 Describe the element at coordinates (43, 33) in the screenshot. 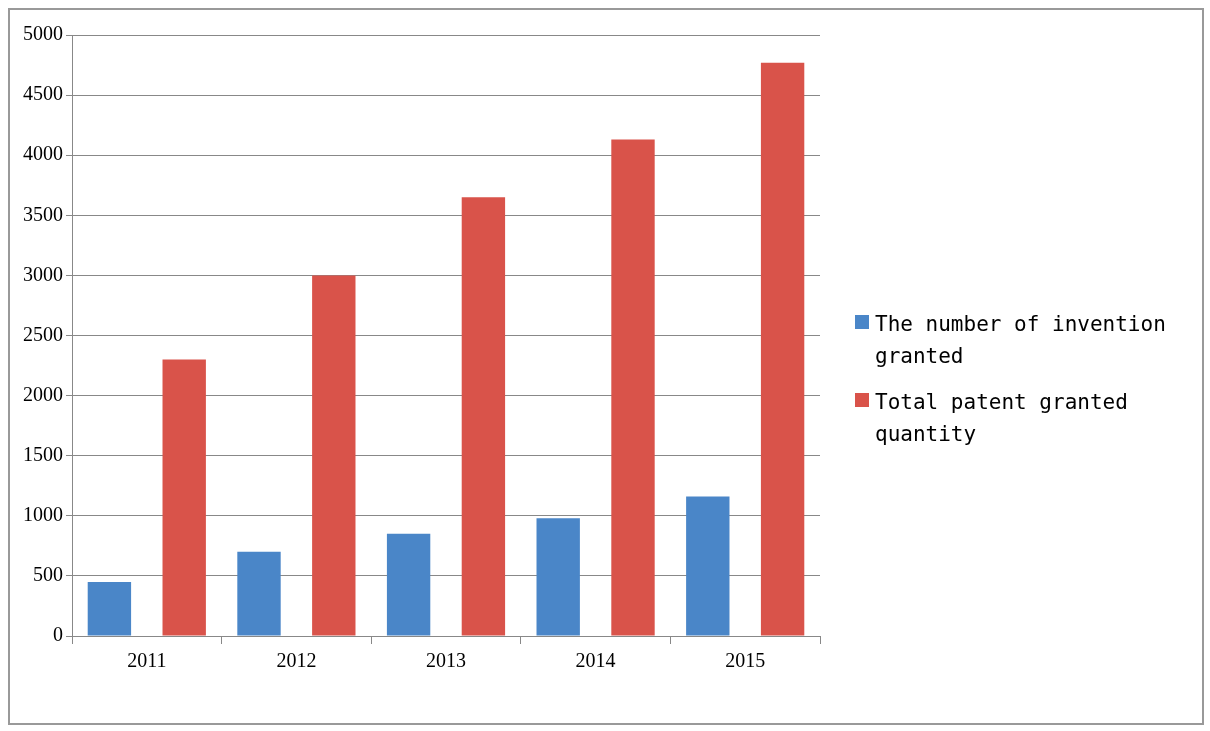

I see `y-tick-label: 5000` at that location.